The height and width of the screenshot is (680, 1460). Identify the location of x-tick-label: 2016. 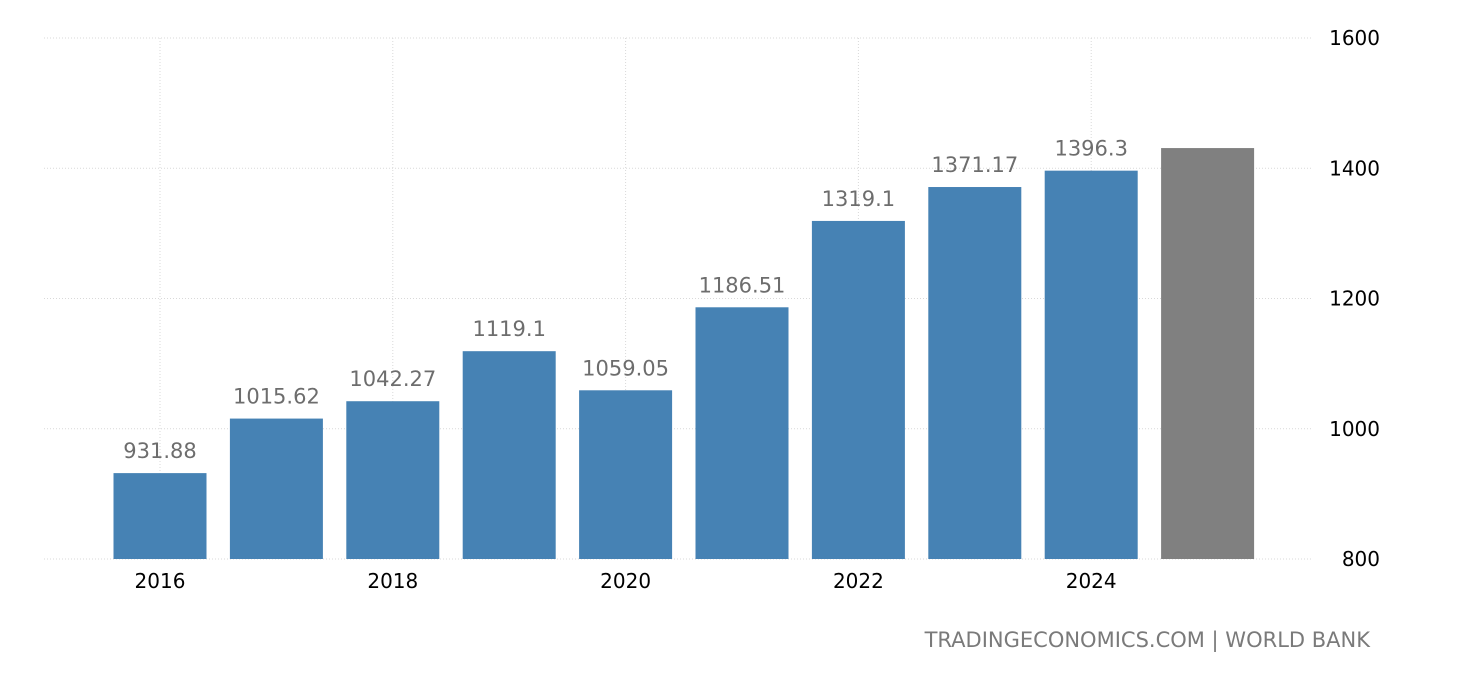
(160, 581).